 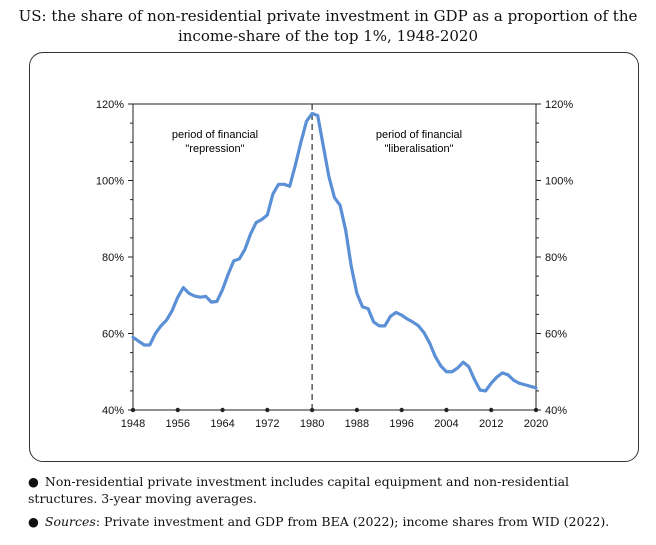 What do you see at coordinates (214, 149) in the screenshot?
I see `annotation-left-line-2: "repression"` at bounding box center [214, 149].